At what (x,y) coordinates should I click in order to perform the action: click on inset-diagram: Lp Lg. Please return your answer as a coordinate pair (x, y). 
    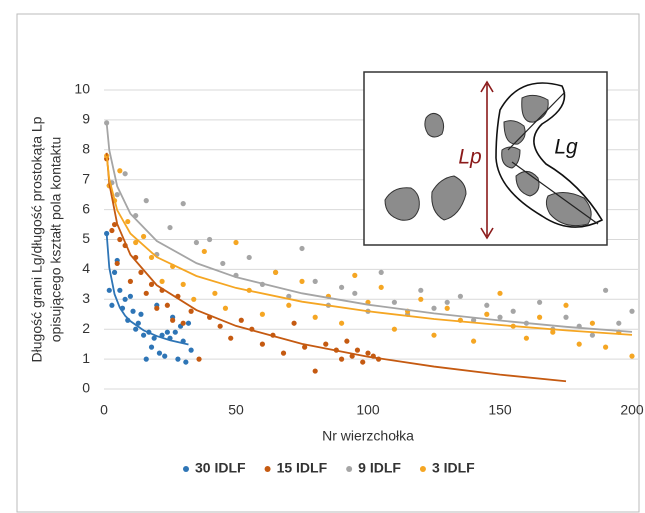
    Looking at the image, I should click on (485, 158).